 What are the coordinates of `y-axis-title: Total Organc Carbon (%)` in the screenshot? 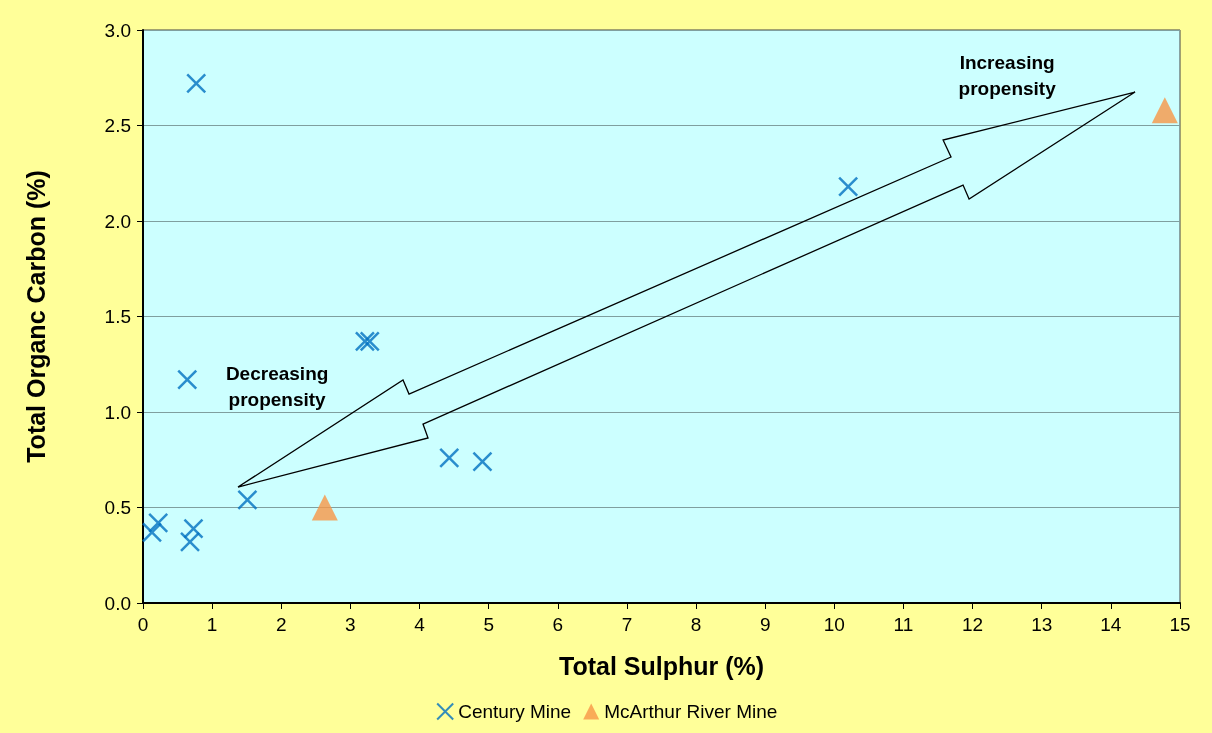 It's located at (35, 316).